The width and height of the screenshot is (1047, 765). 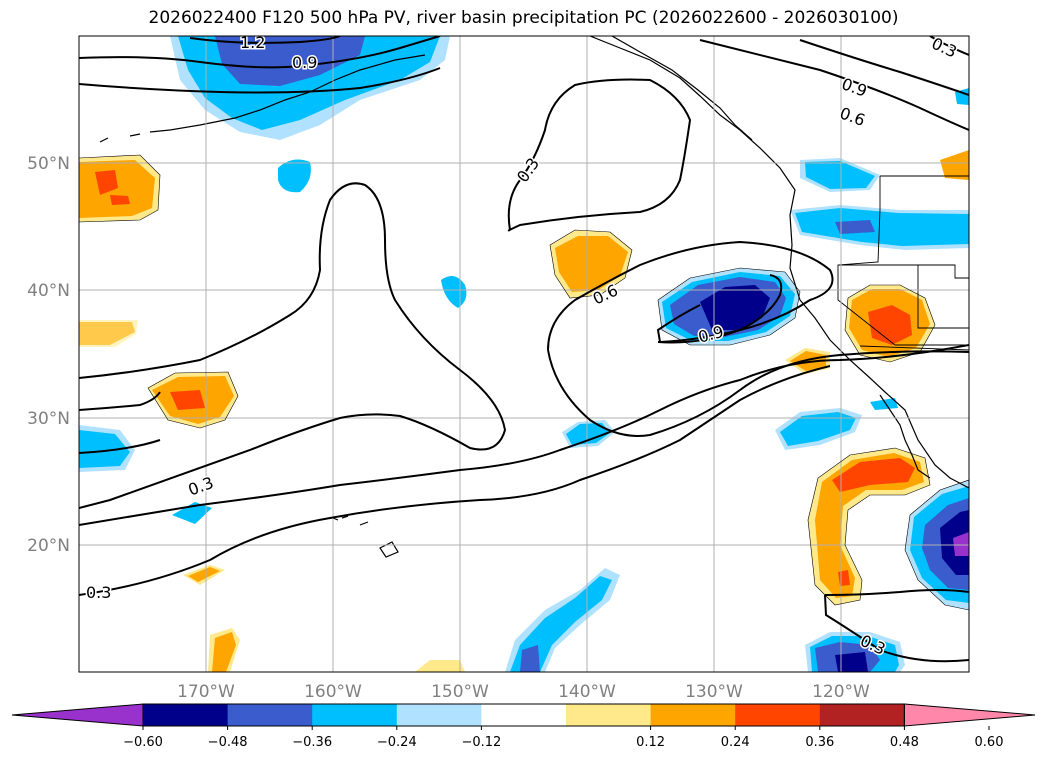 What do you see at coordinates (841, 692) in the screenshot?
I see `lon-label: 120°W` at bounding box center [841, 692].